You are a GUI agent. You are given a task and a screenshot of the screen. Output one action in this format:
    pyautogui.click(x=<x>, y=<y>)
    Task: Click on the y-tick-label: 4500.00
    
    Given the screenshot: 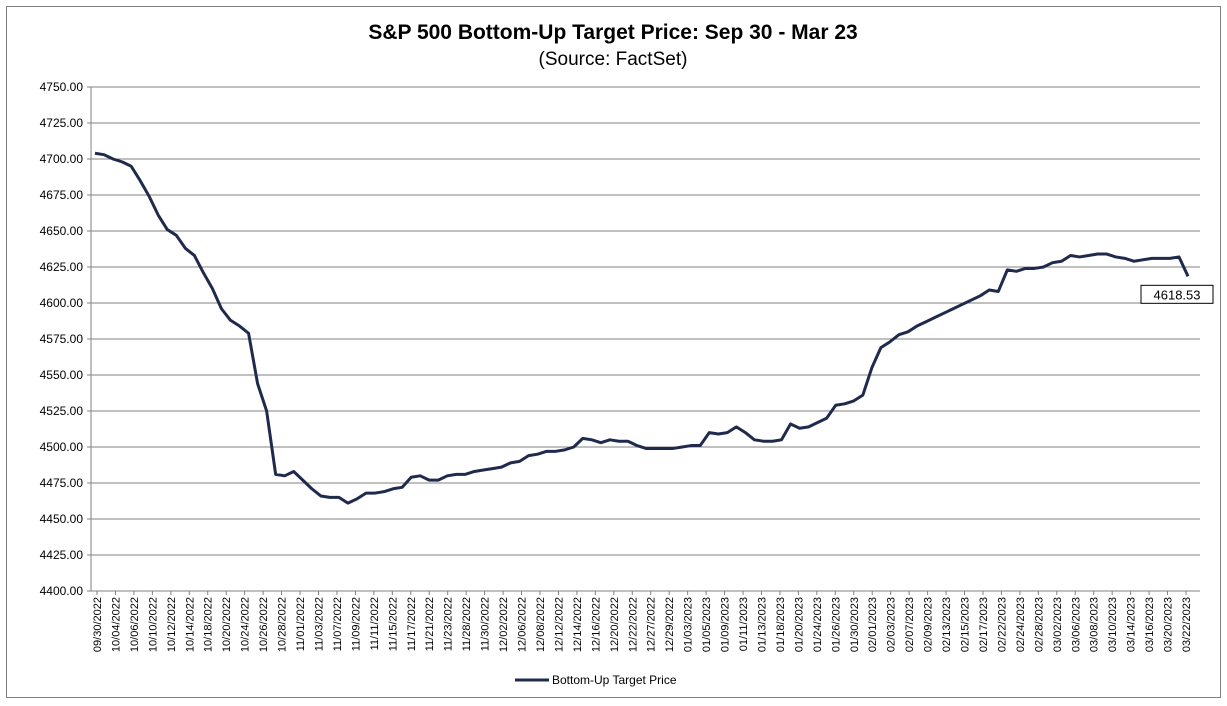 What is the action you would take?
    pyautogui.click(x=62, y=447)
    